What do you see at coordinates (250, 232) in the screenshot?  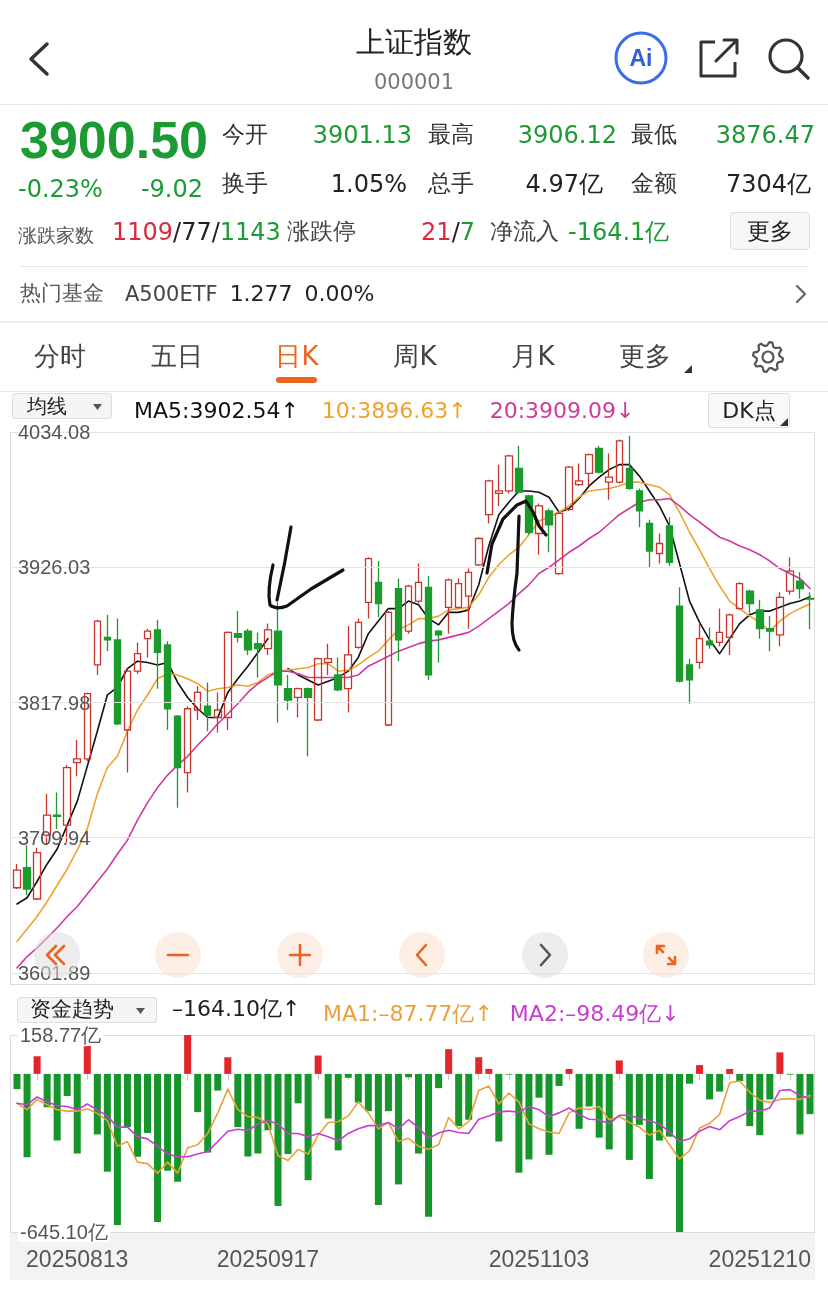 I see `text: 1143` at bounding box center [250, 232].